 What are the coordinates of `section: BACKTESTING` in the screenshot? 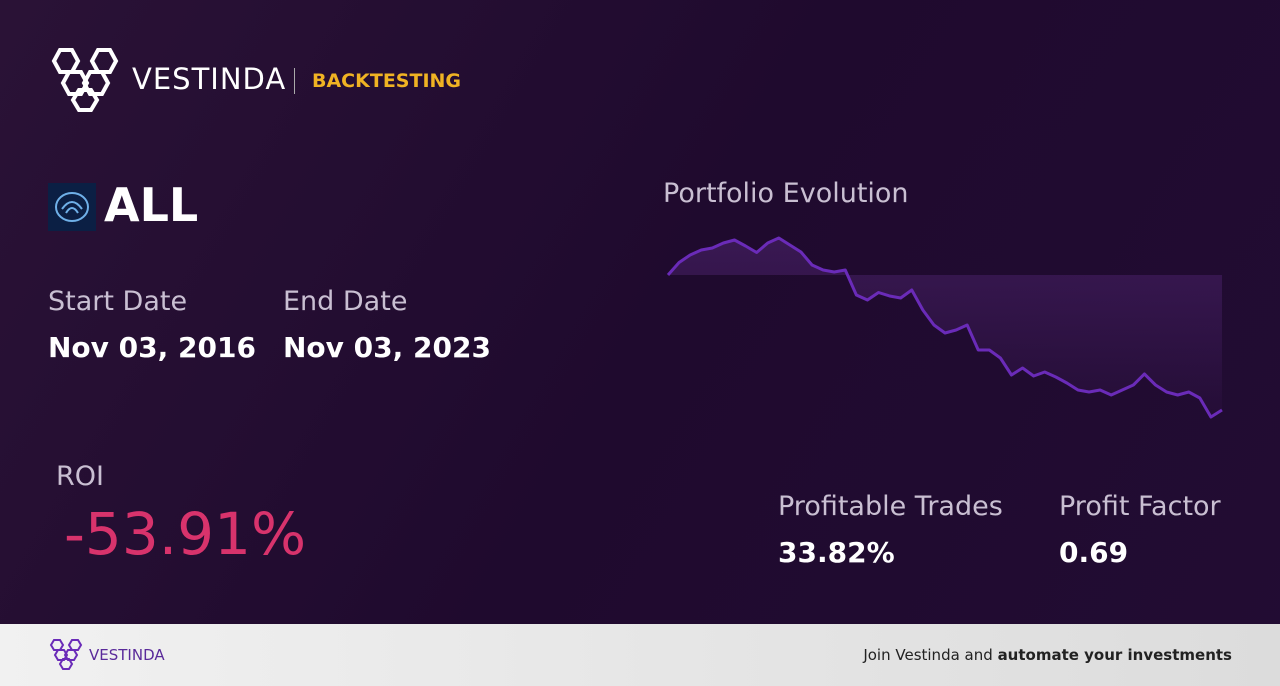 It's located at (387, 81).